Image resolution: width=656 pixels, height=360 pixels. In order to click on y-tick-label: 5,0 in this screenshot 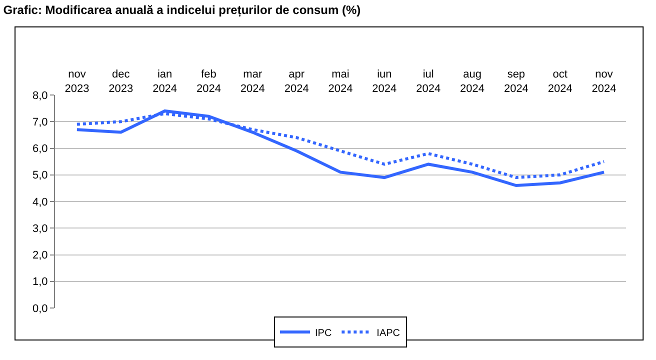, I will do `click(40, 176)`.